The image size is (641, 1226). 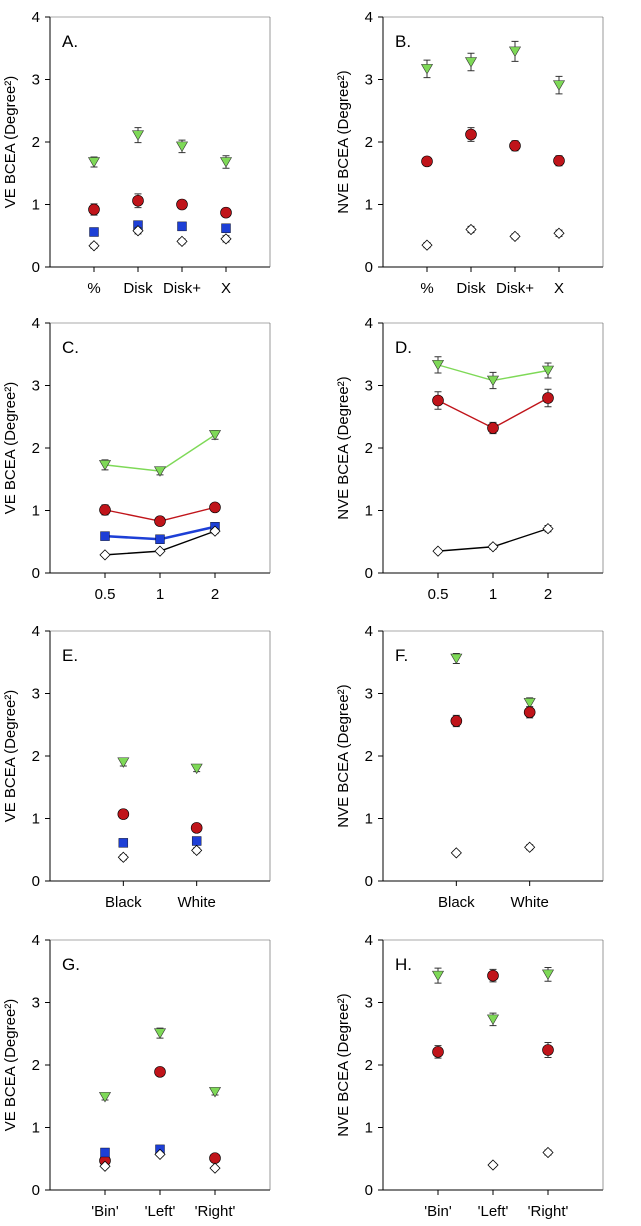 What do you see at coordinates (93, 288) in the screenshot?
I see `x-tick-label: %` at bounding box center [93, 288].